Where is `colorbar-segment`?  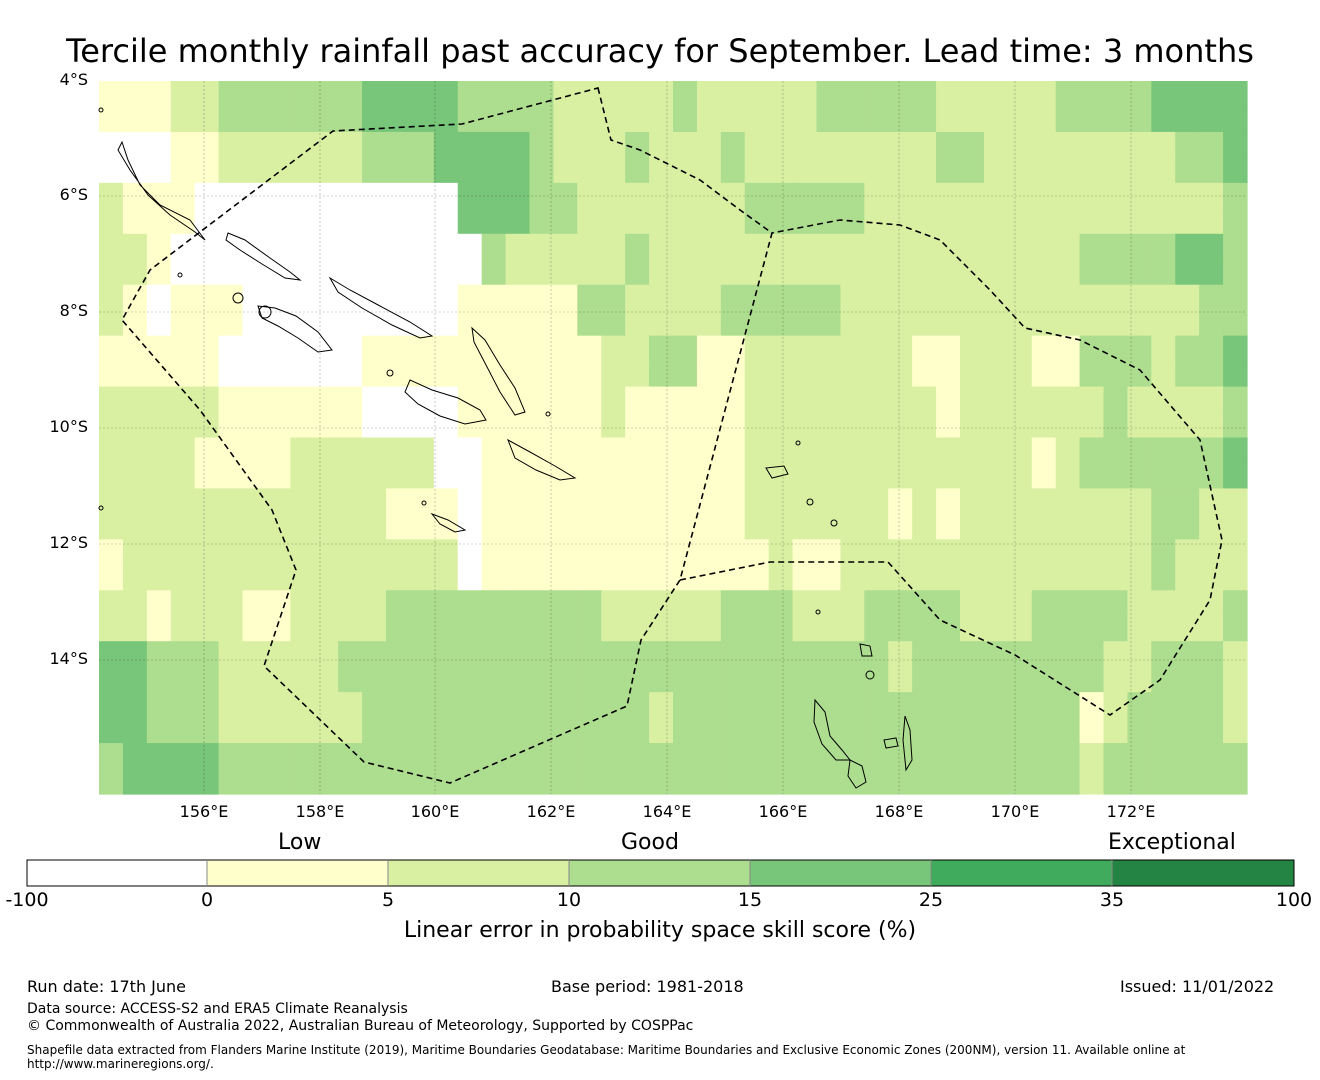
colorbar-segment is located at coordinates (1203, 873).